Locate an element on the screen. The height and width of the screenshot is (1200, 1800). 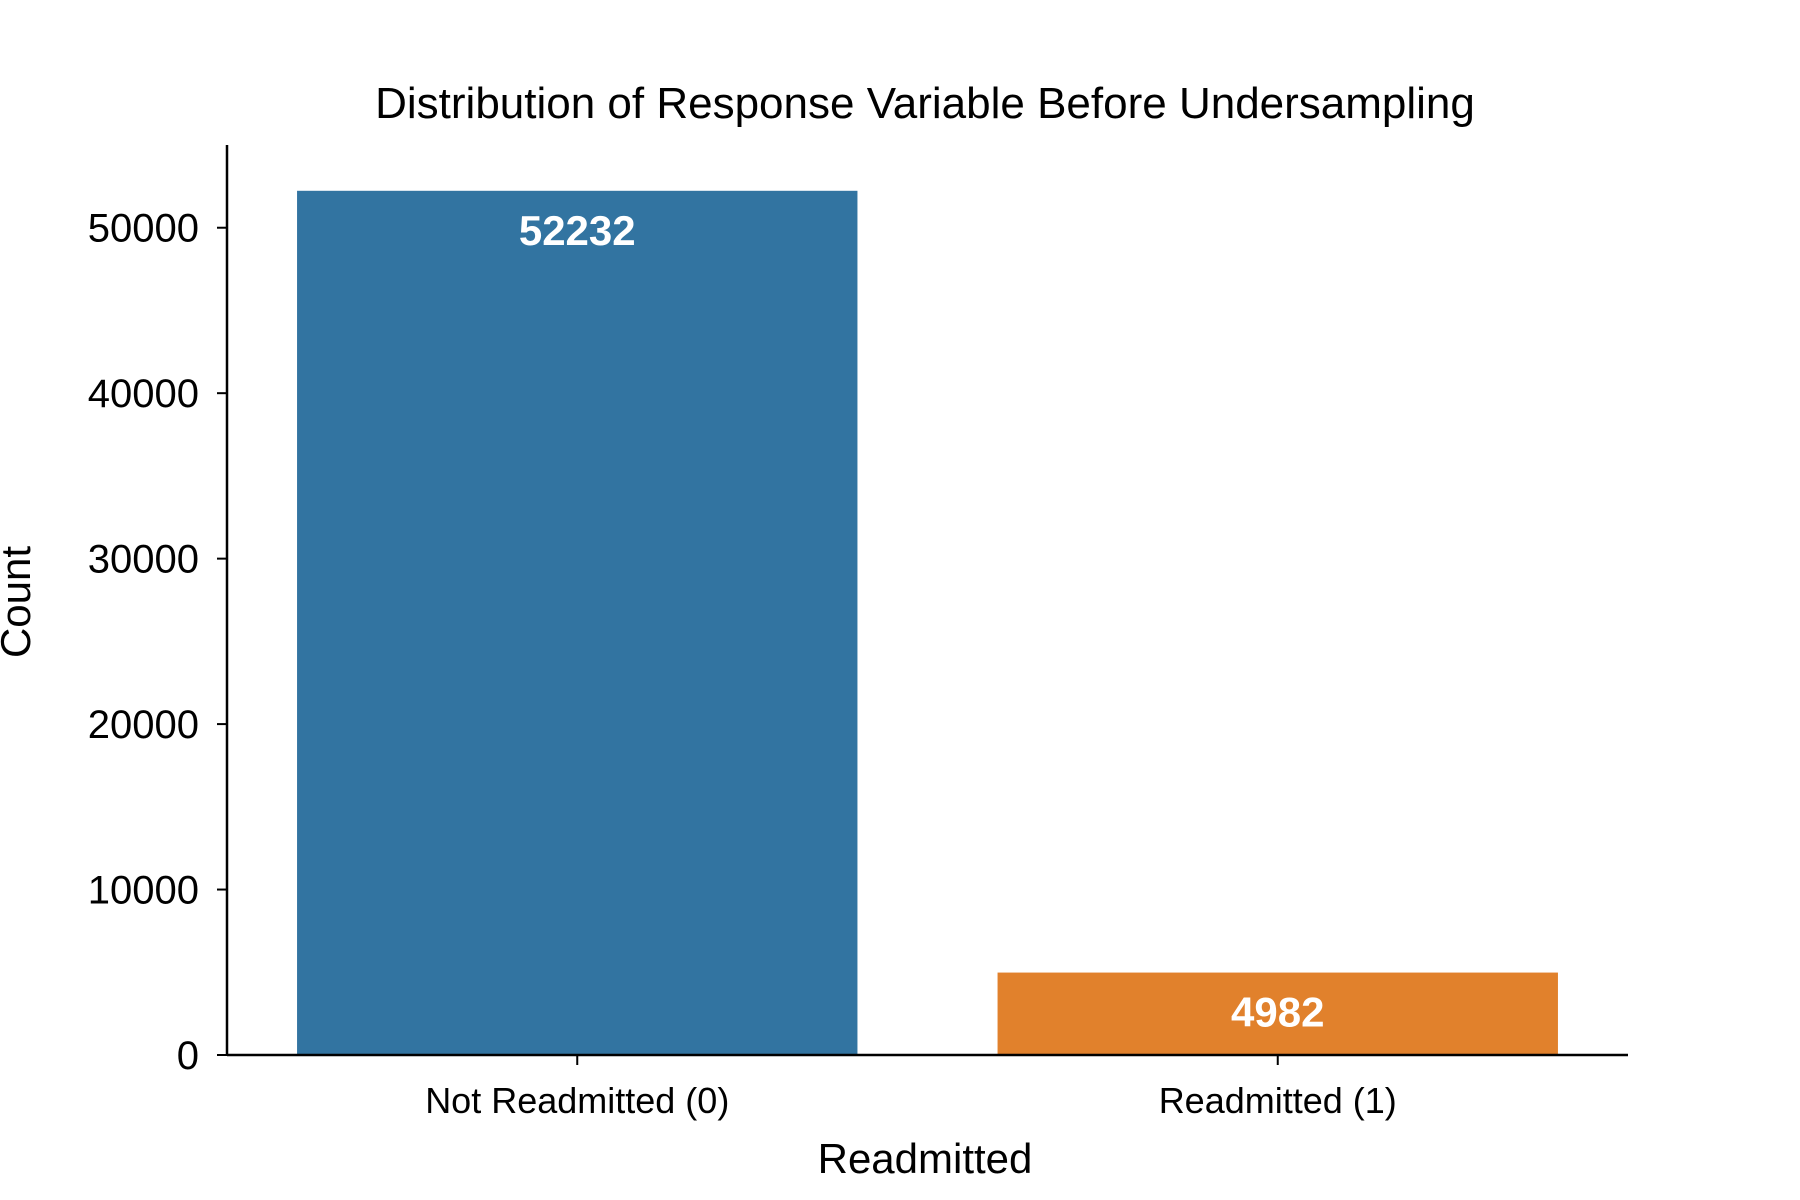
bar-value-label-1: 4982 is located at coordinates (1277, 1012).